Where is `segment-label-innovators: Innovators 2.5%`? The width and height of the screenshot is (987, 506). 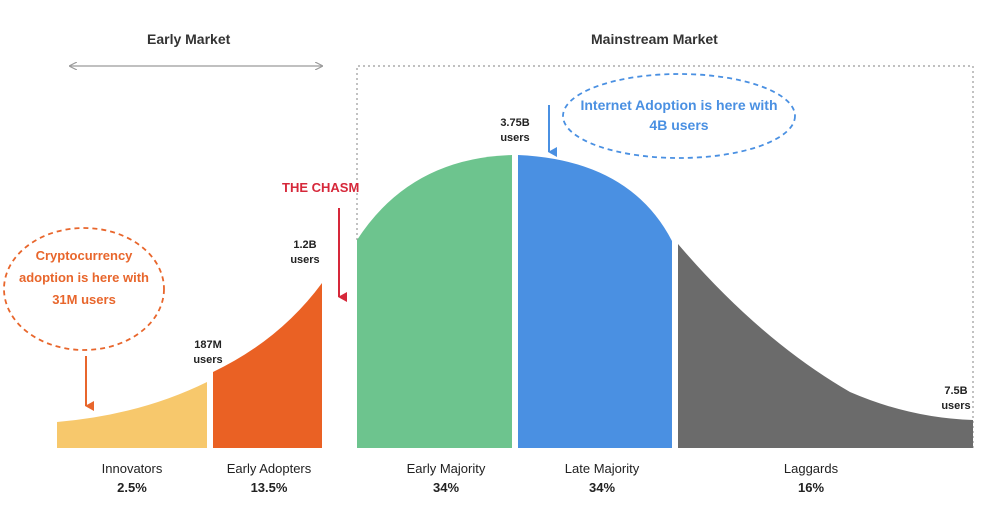 segment-label-innovators: Innovators 2.5% is located at coordinates (132, 478).